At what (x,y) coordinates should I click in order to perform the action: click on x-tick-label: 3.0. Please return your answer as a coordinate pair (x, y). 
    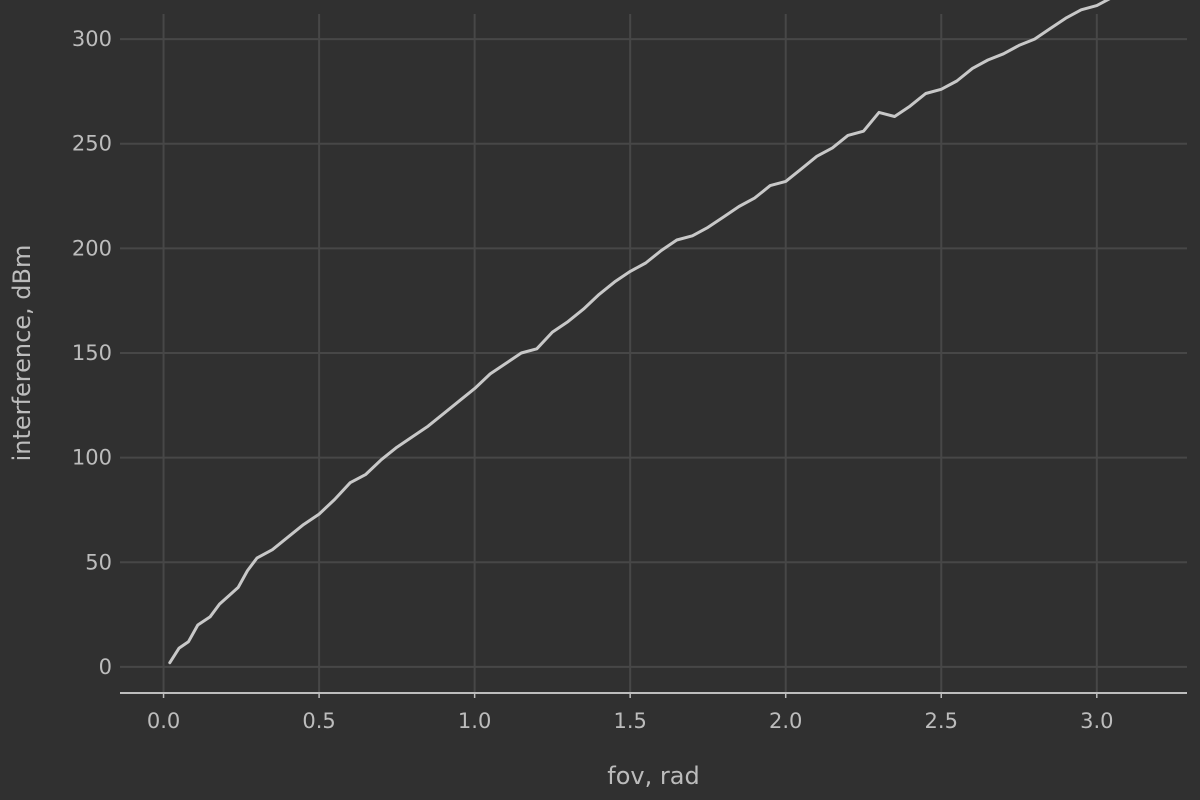
    Looking at the image, I should click on (1096, 721).